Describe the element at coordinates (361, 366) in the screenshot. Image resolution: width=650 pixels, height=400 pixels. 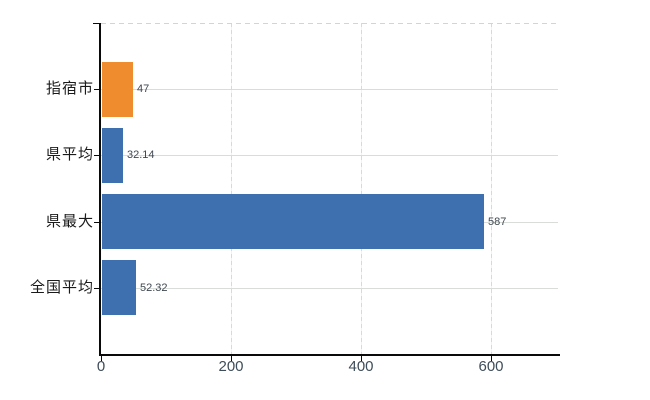
I see `x-tick-label: 400` at that location.